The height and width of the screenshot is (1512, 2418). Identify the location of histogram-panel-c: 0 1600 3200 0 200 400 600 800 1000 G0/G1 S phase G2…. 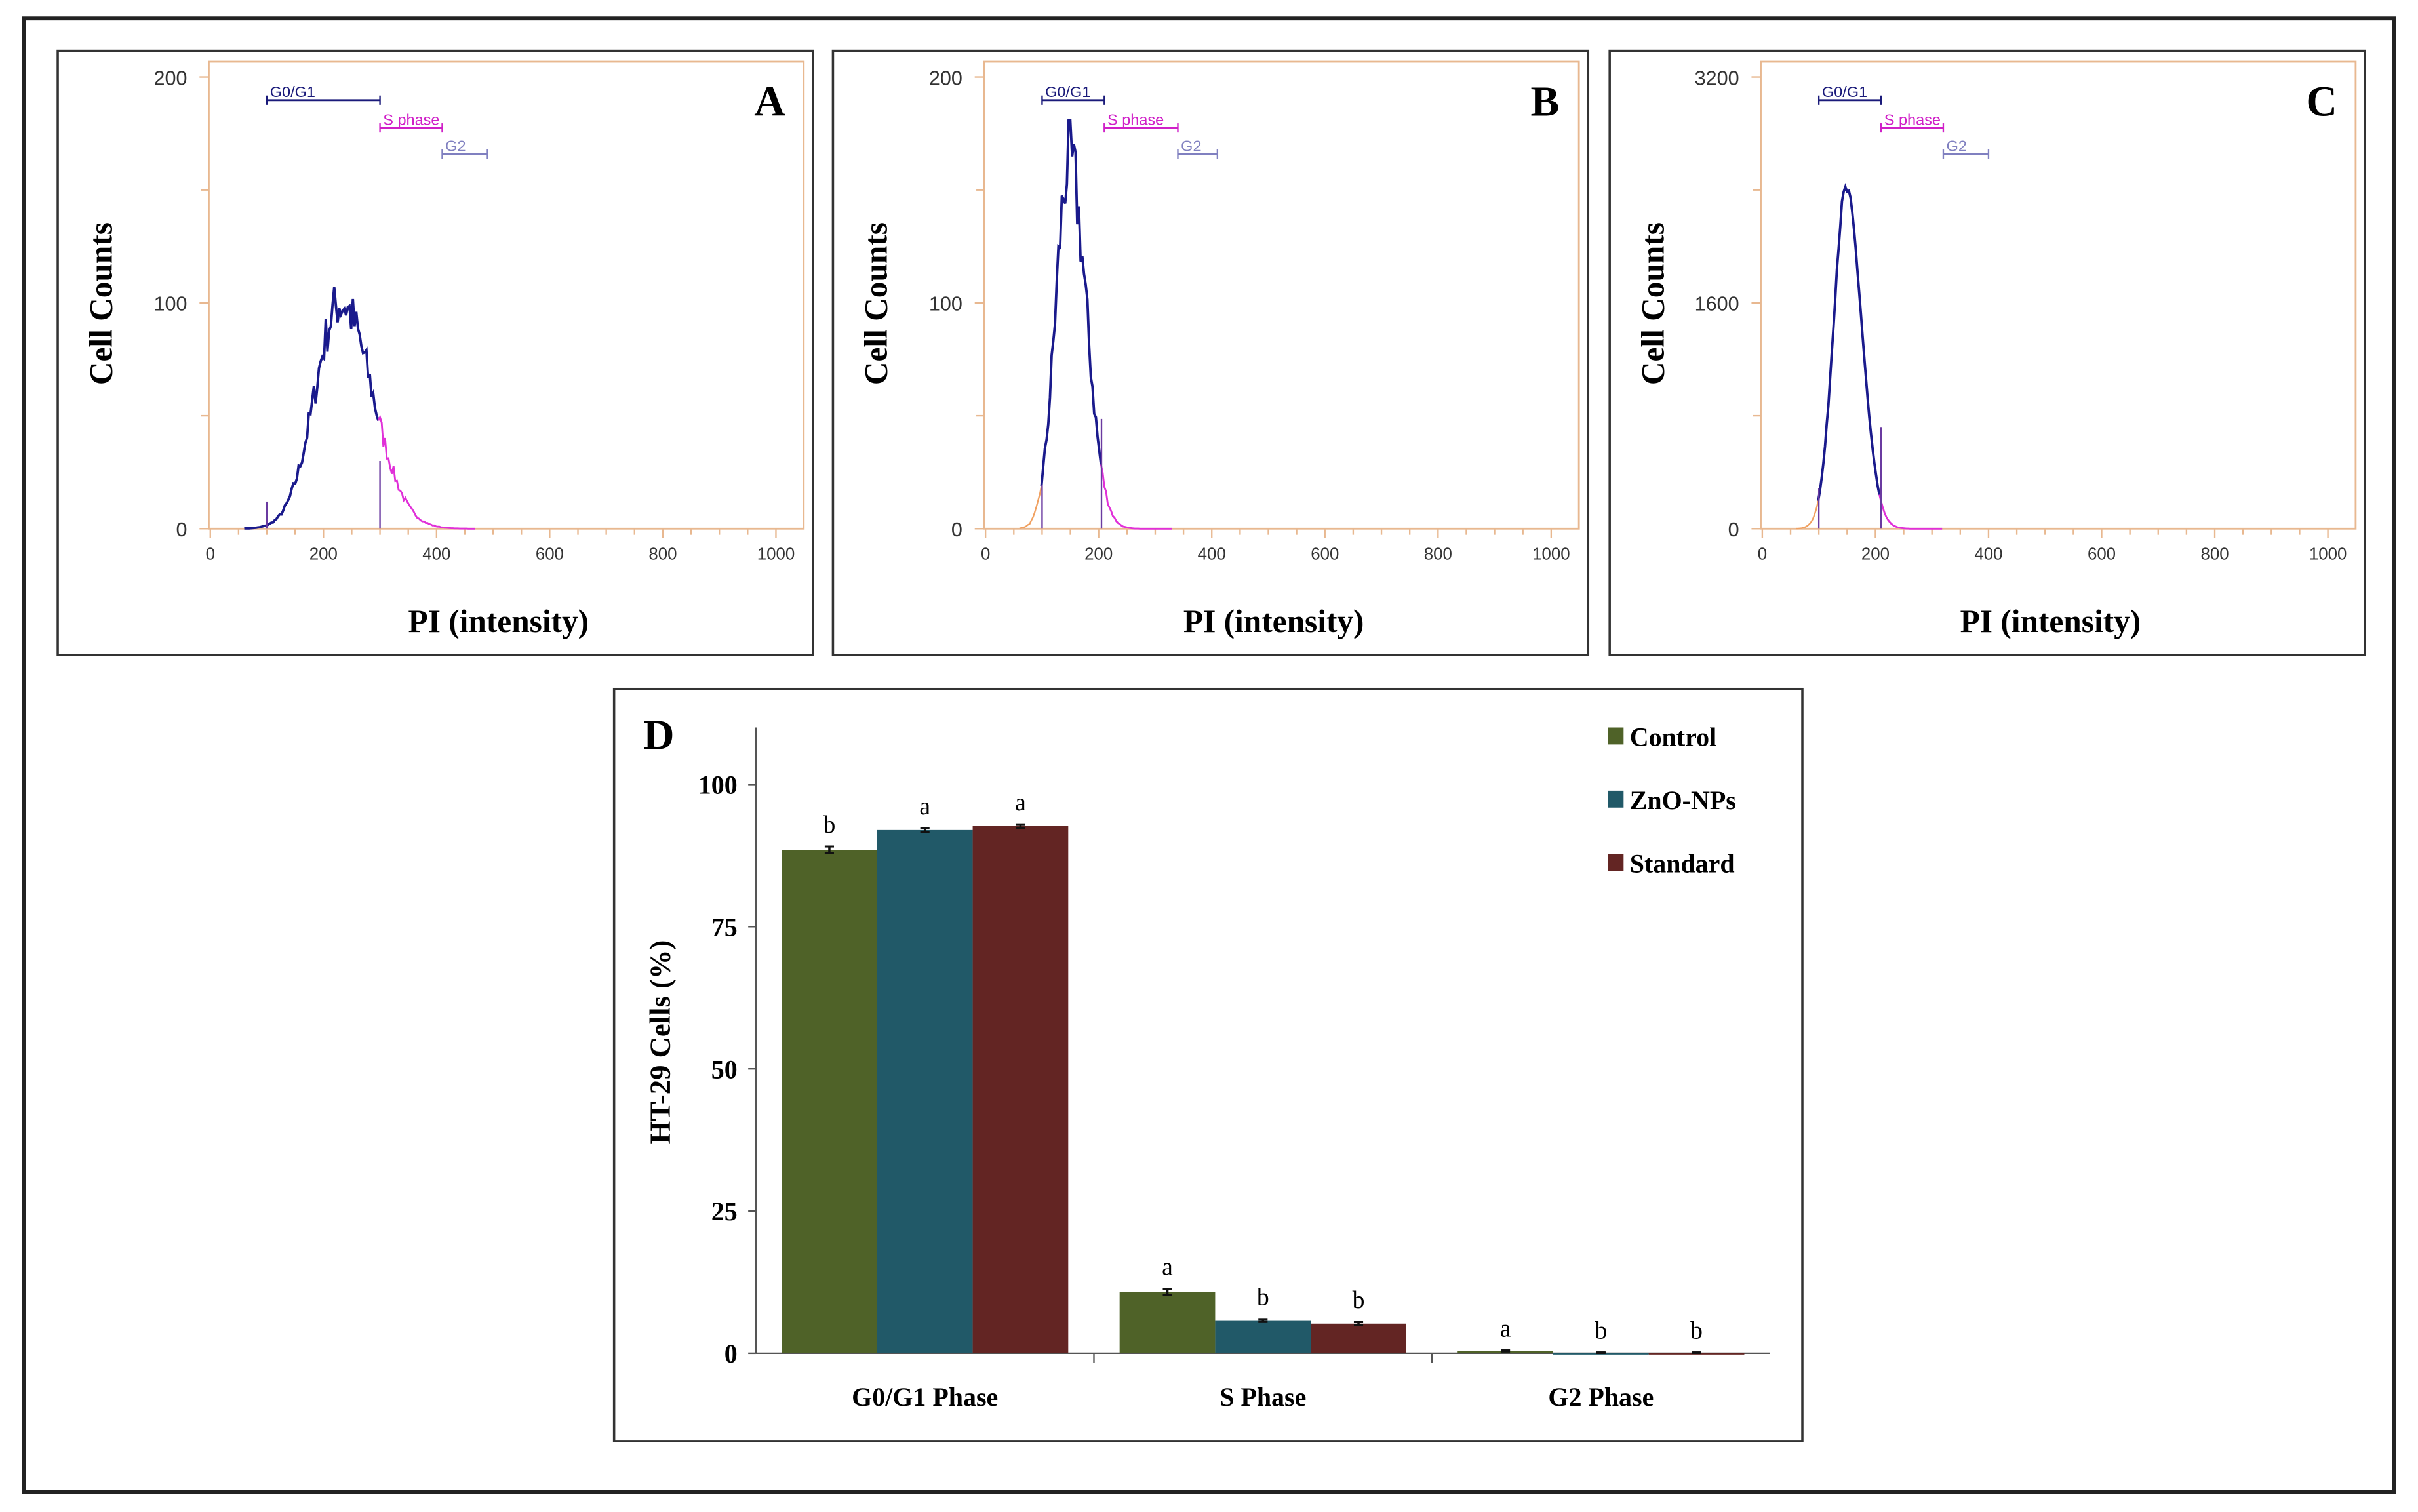
(1987, 352).